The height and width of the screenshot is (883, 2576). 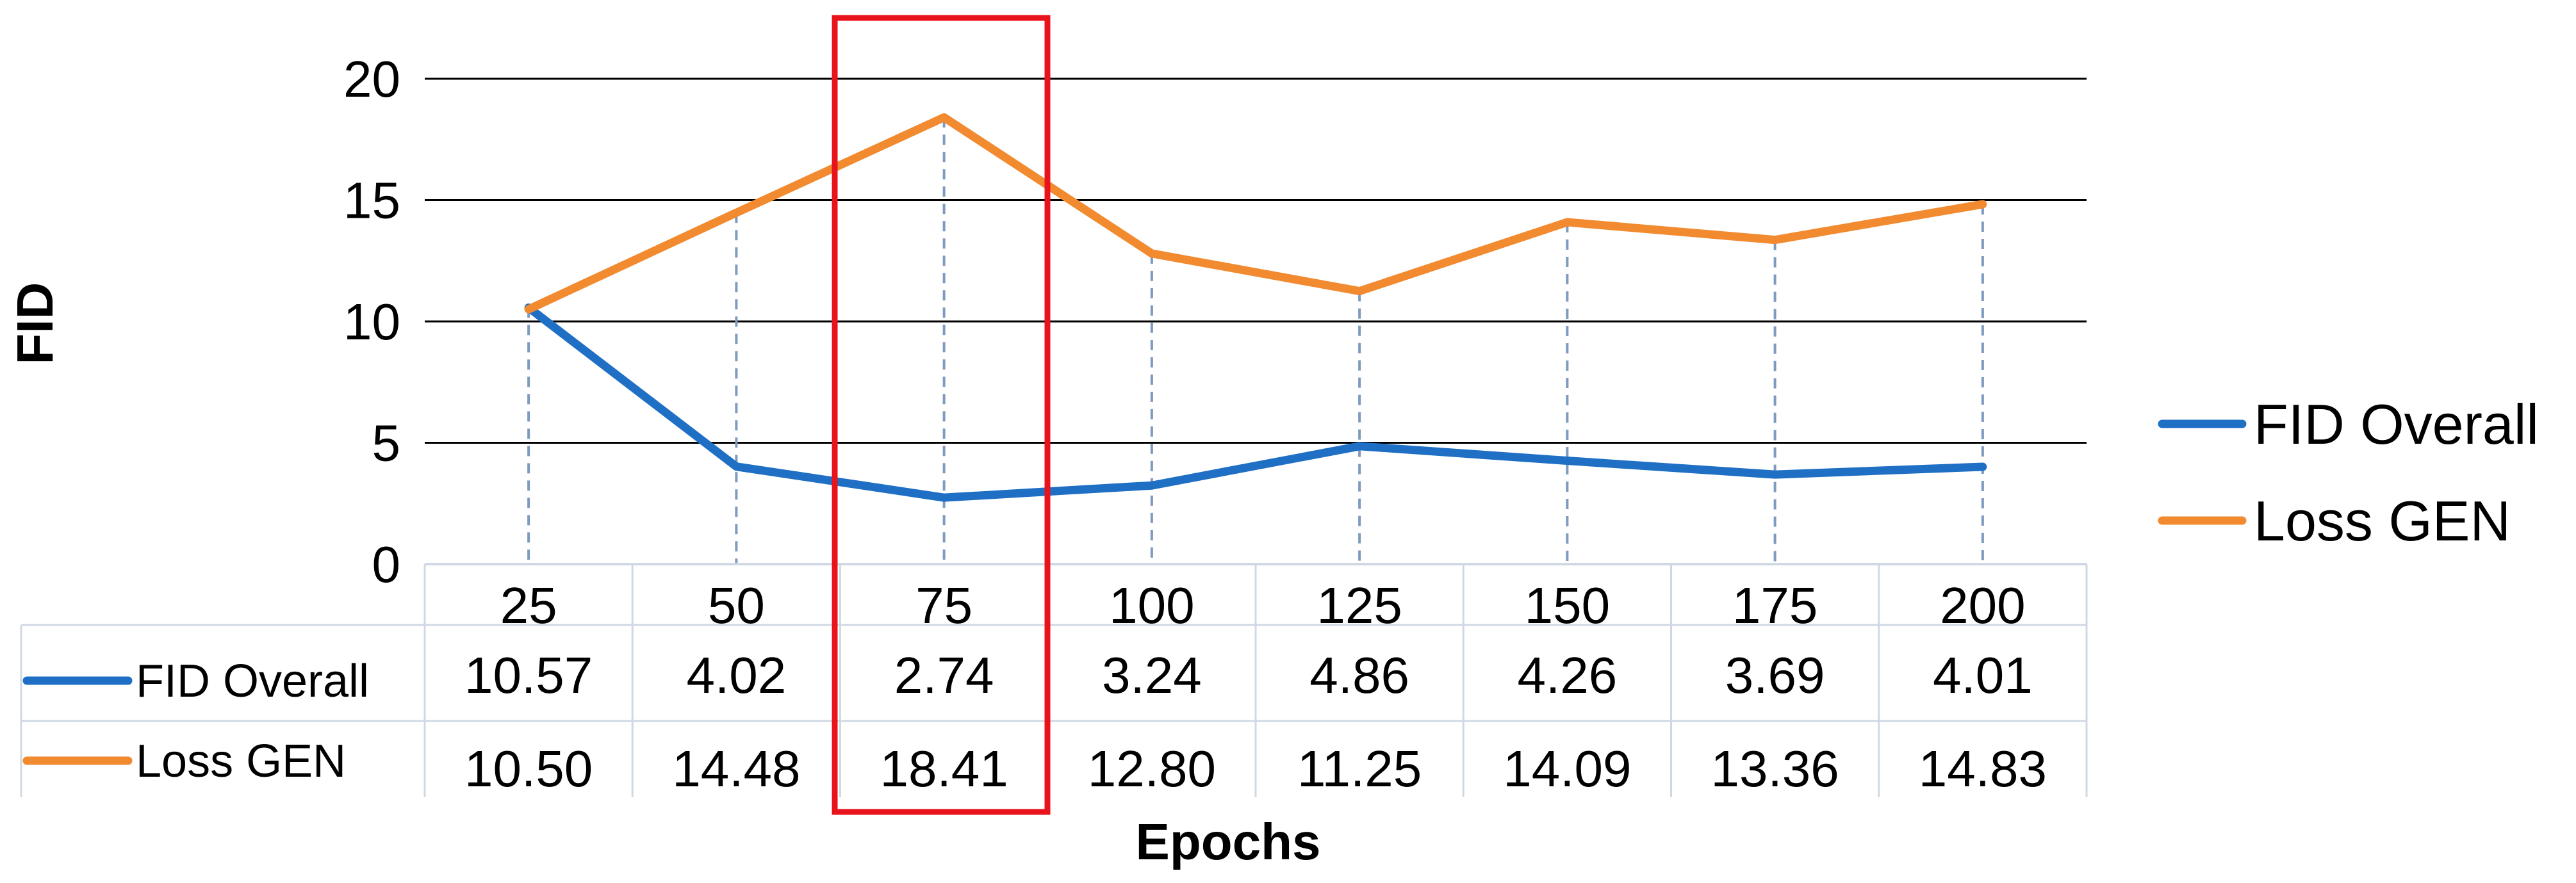 What do you see at coordinates (1775, 605) in the screenshot?
I see `x-tick-label: 175` at bounding box center [1775, 605].